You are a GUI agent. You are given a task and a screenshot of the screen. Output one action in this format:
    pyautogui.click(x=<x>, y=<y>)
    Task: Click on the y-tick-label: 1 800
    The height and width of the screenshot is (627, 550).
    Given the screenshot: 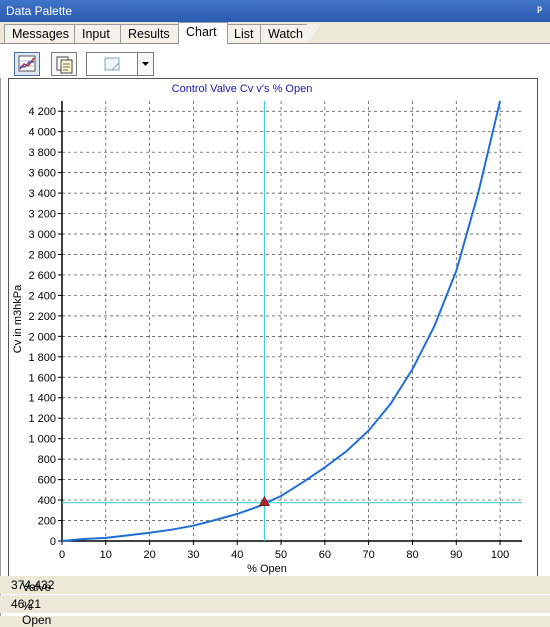 What is the action you would take?
    pyautogui.click(x=42, y=358)
    